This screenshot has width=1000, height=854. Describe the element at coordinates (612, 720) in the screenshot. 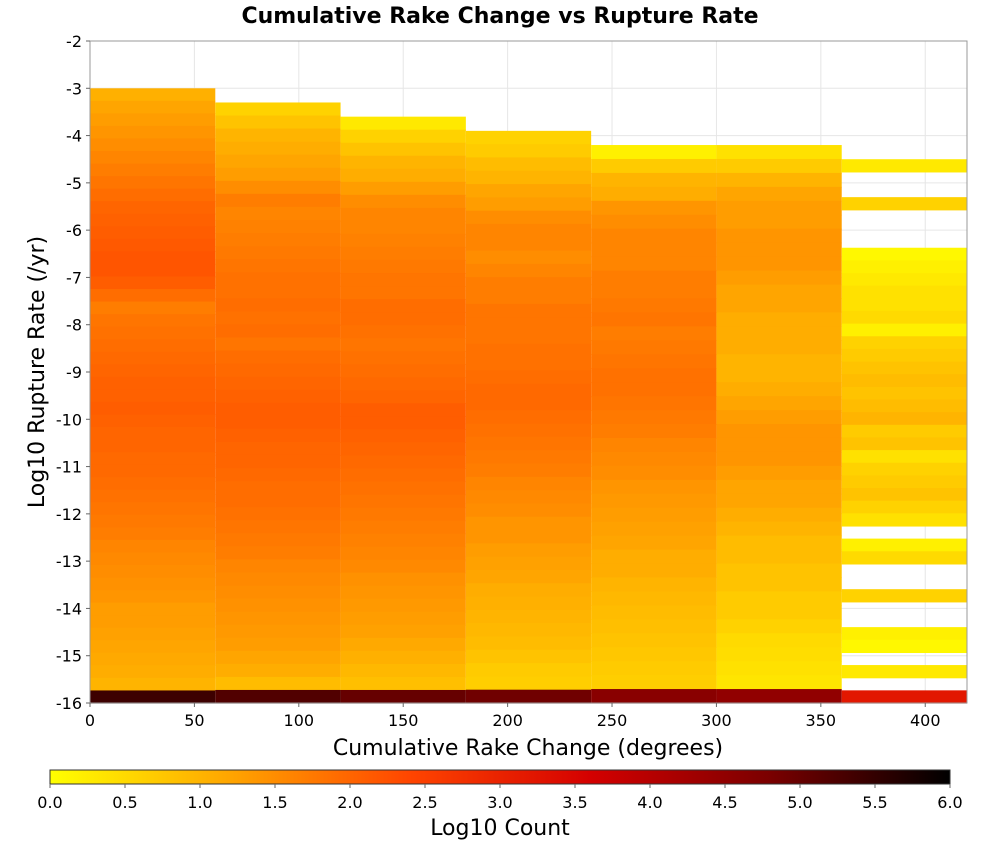

I see `x-tick-label: 250` at that location.